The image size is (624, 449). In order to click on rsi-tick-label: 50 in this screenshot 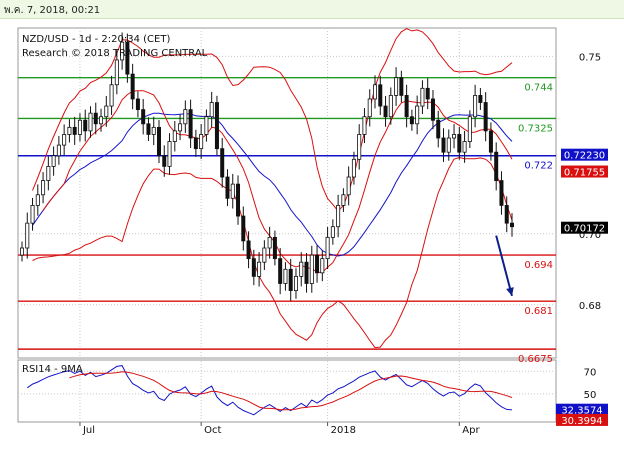, I will do `click(590, 395)`.